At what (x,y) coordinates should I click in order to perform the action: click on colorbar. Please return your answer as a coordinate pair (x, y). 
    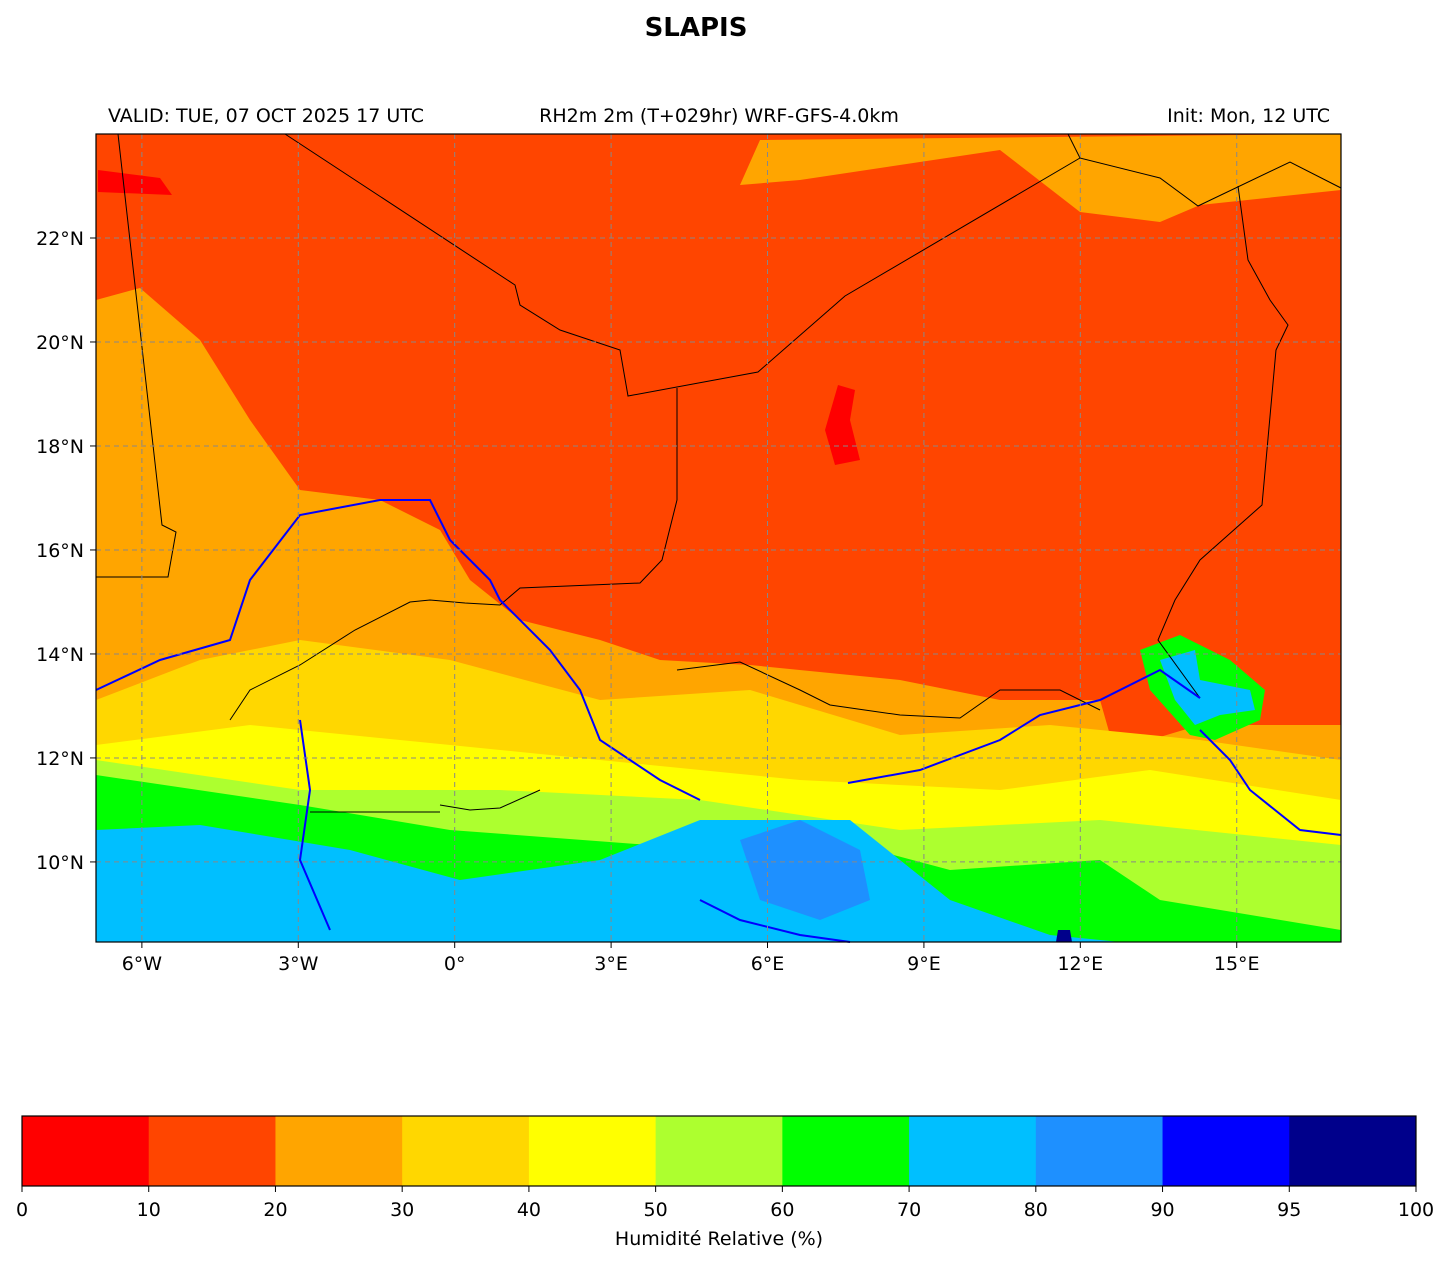
    Looking at the image, I should click on (719, 1151).